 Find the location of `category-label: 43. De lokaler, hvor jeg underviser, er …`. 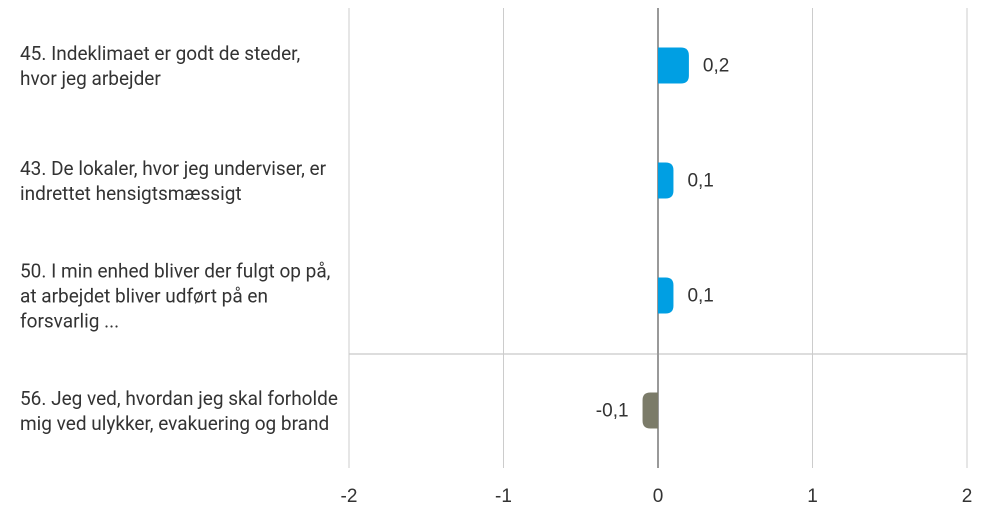

category-label: 43. De lokaler, hvor jeg underviser, er … is located at coordinates (173, 180).